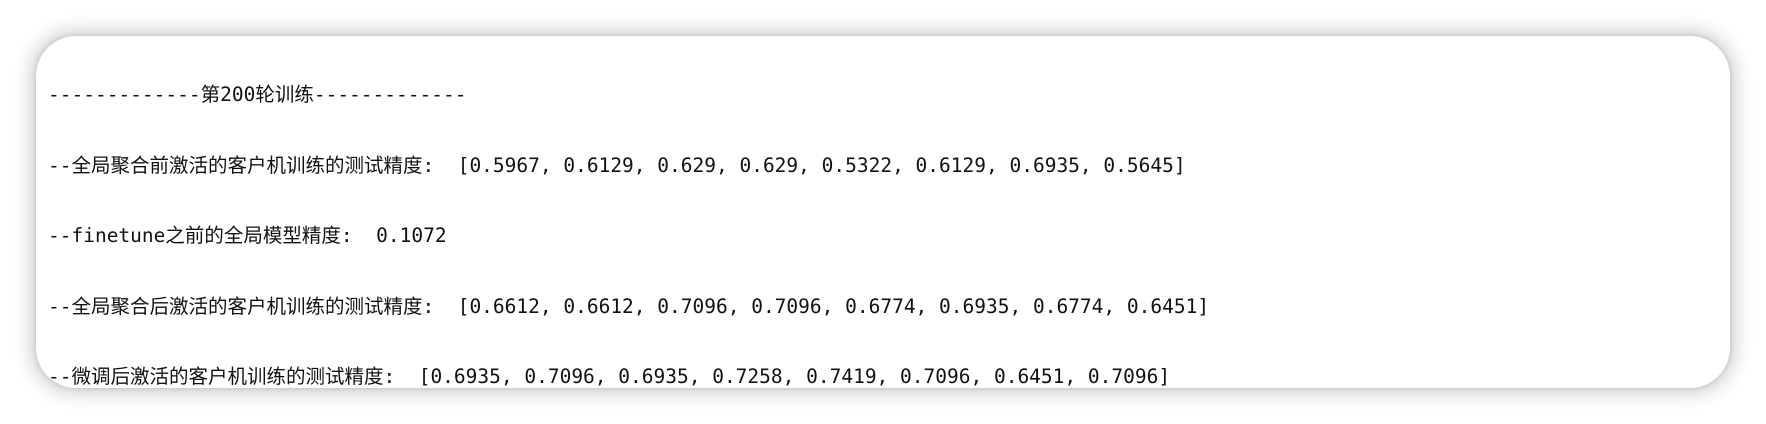 The height and width of the screenshot is (424, 1766). Describe the element at coordinates (247, 235) in the screenshot. I see `pre-finetune-global-accuracy-line: --finetune之前的全局模型精度: 0.1072` at that location.